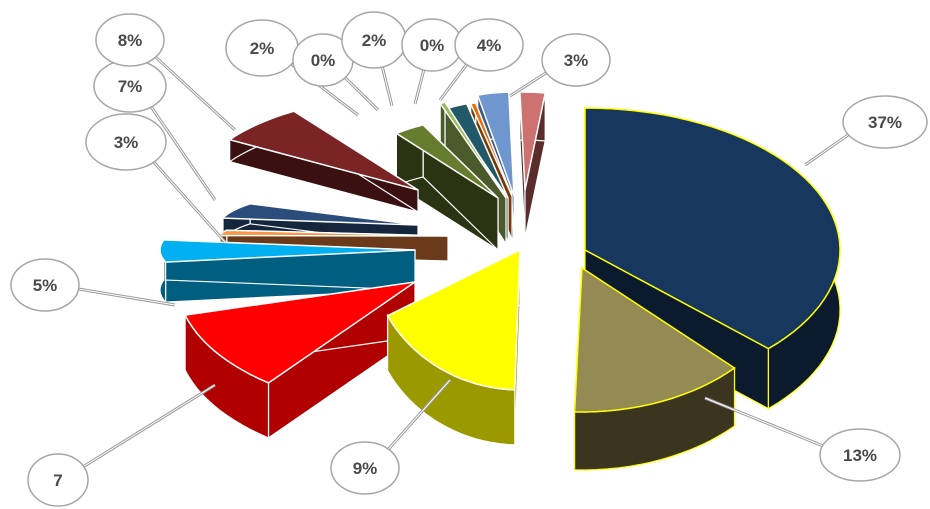 The height and width of the screenshot is (509, 930). I want to click on slice-label: 9%, so click(365, 468).